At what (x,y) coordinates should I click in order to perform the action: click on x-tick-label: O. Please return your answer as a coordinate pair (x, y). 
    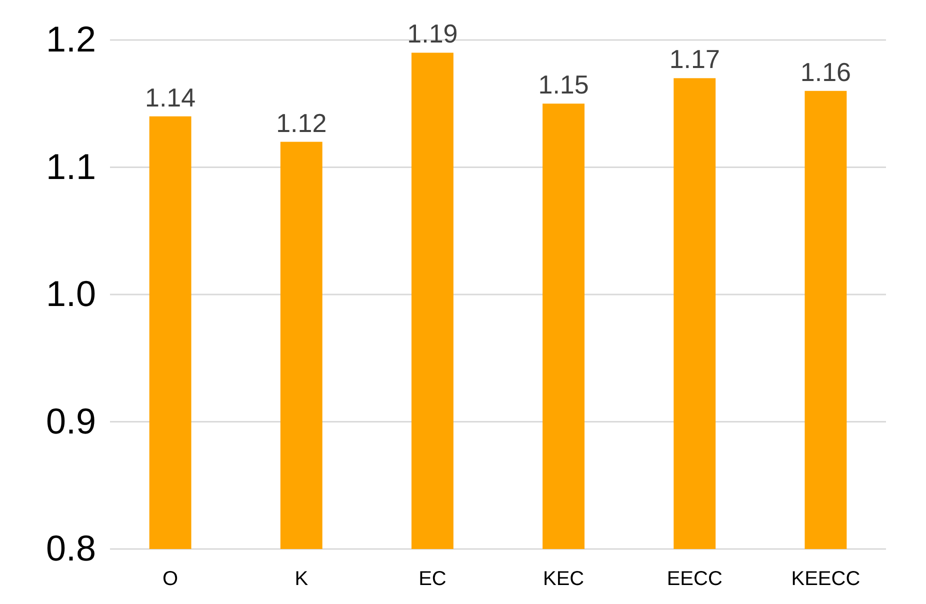
    Looking at the image, I should click on (170, 579).